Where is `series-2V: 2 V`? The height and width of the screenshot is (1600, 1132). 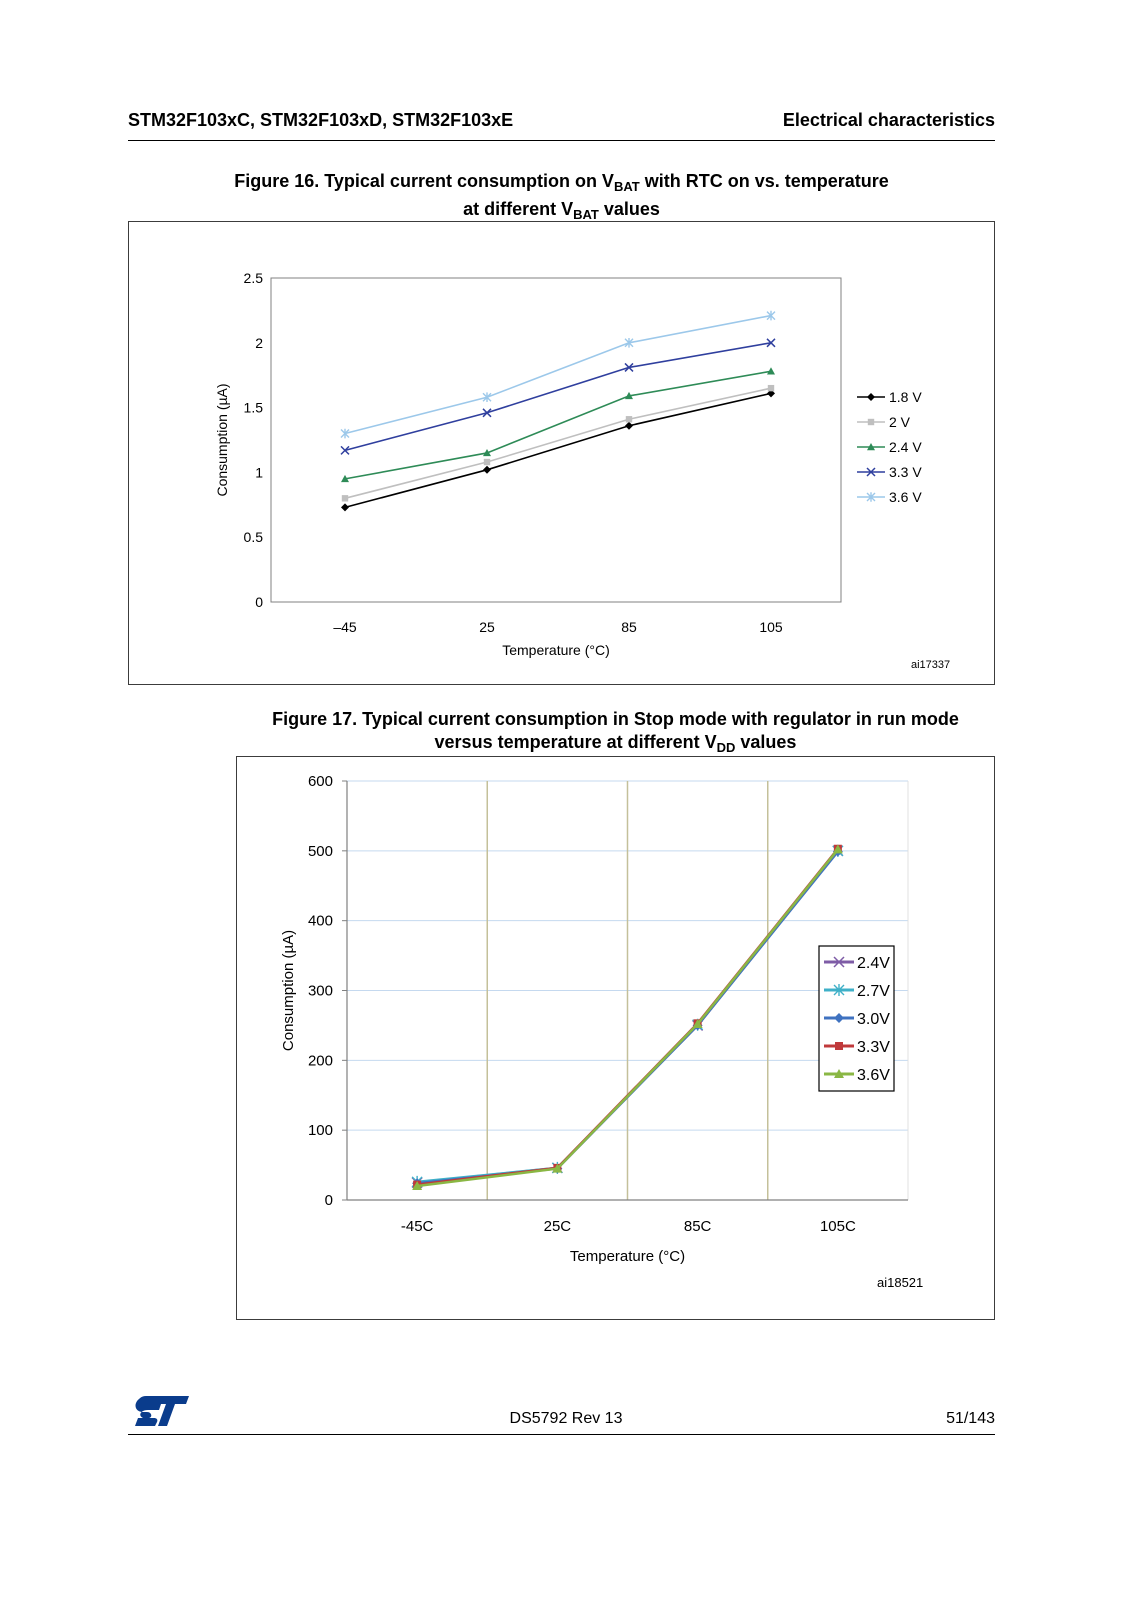
series-2V: 2 V is located at coordinates (626, 443).